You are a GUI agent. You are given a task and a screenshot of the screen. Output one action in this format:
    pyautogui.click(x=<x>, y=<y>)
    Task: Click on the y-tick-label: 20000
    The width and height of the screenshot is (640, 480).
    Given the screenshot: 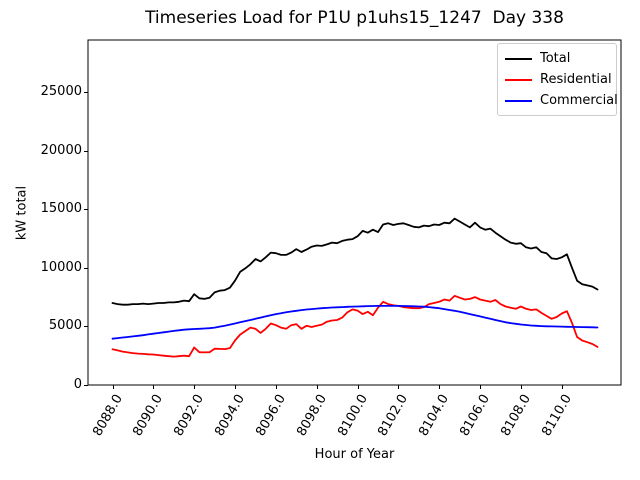 What is the action you would take?
    pyautogui.click(x=61, y=150)
    